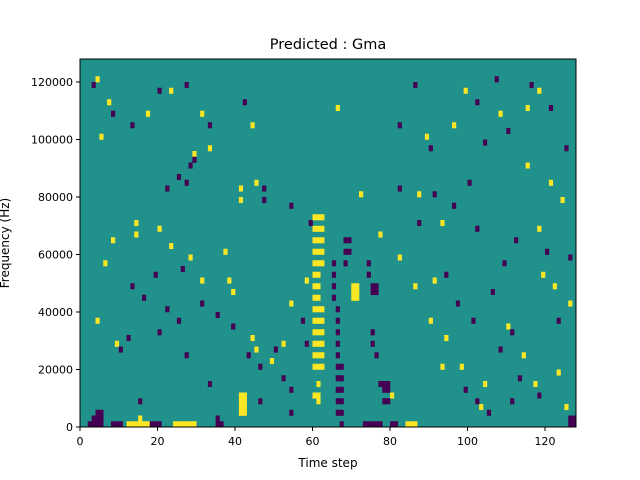 This screenshot has width=640, height=480. Describe the element at coordinates (55, 370) in the screenshot. I see `y-tick-label: 20000` at that location.